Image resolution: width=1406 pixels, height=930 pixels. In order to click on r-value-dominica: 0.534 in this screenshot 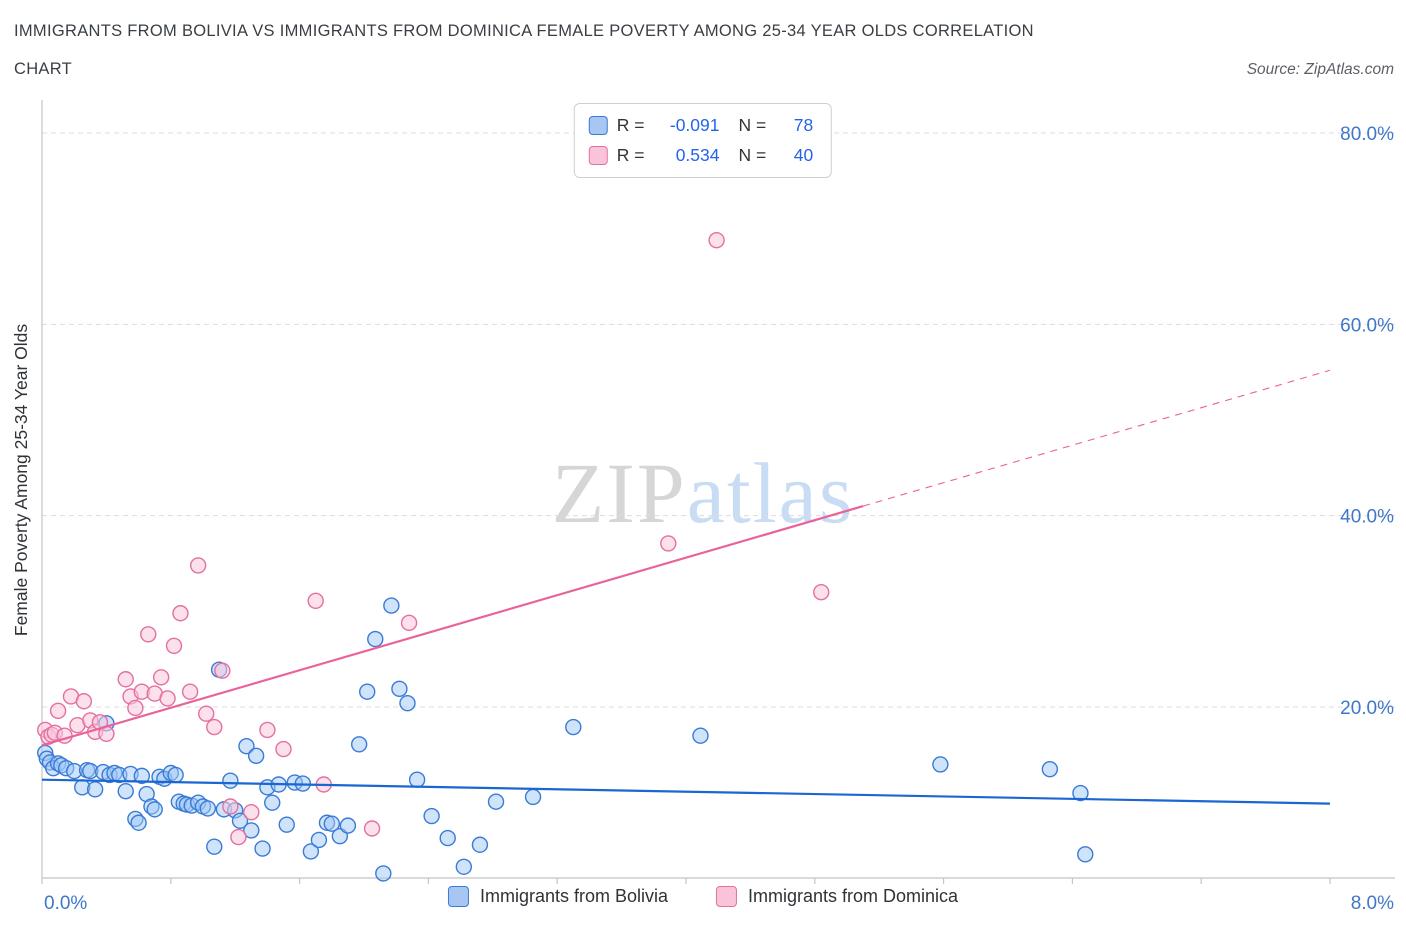, I will do `click(697, 155)`.